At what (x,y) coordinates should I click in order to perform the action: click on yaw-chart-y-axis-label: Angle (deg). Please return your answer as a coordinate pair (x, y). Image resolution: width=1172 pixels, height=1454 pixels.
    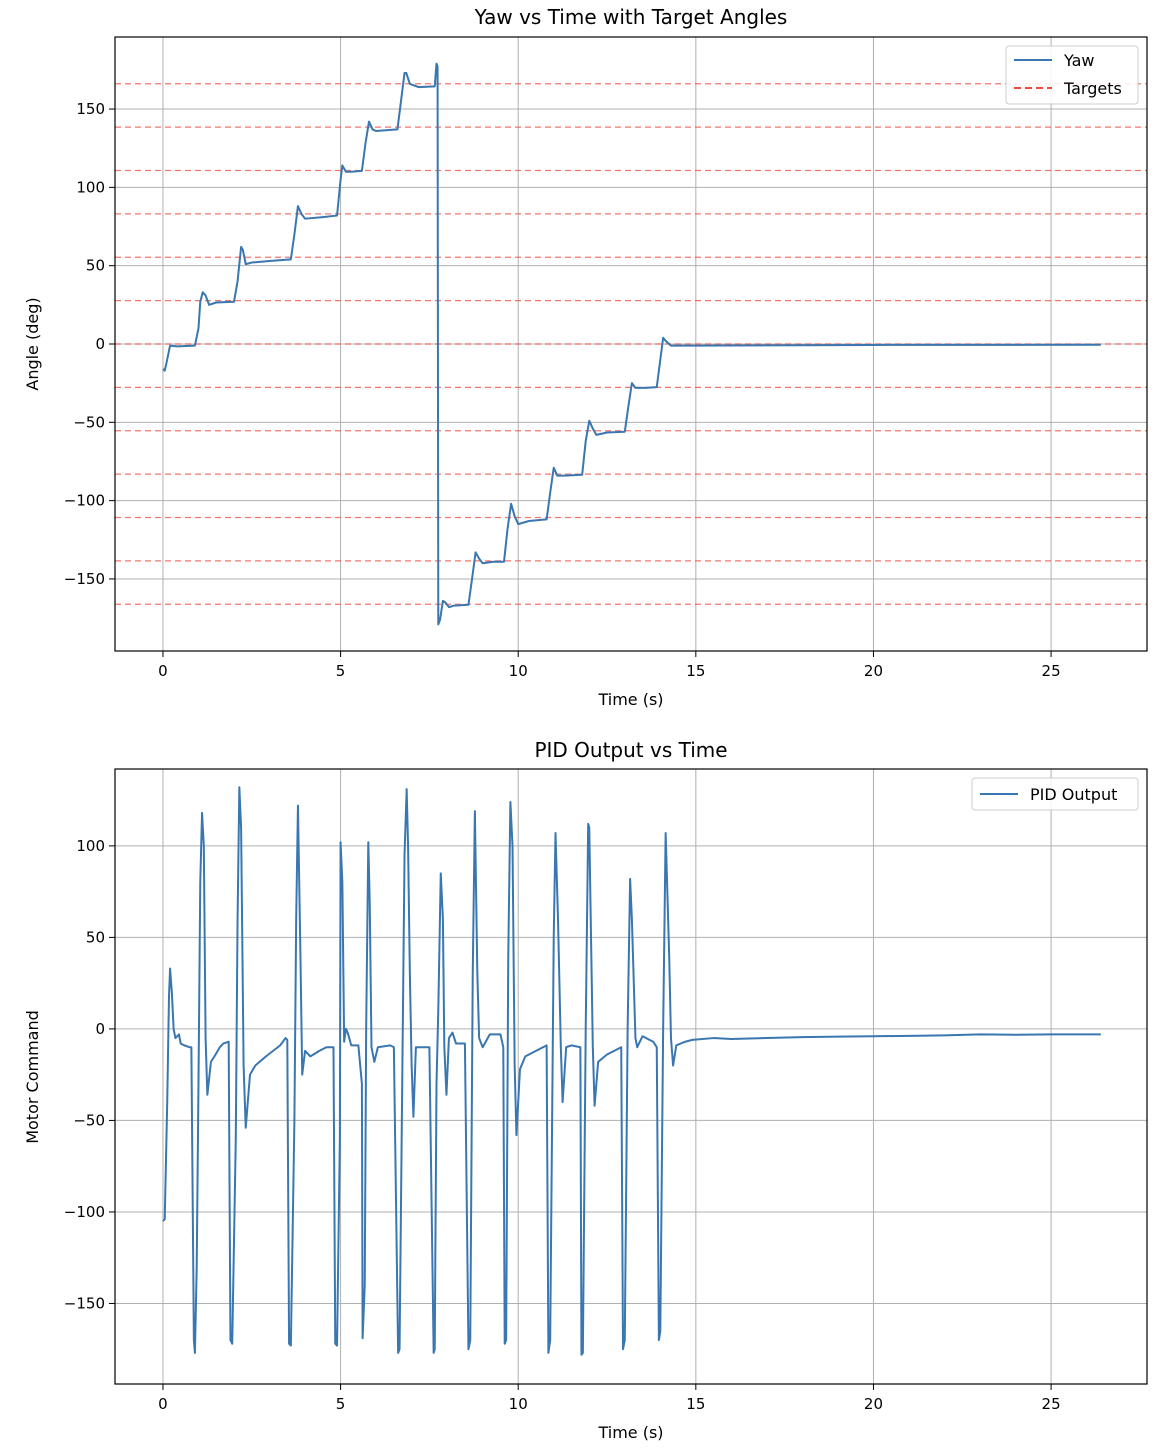
    Looking at the image, I should click on (32, 343).